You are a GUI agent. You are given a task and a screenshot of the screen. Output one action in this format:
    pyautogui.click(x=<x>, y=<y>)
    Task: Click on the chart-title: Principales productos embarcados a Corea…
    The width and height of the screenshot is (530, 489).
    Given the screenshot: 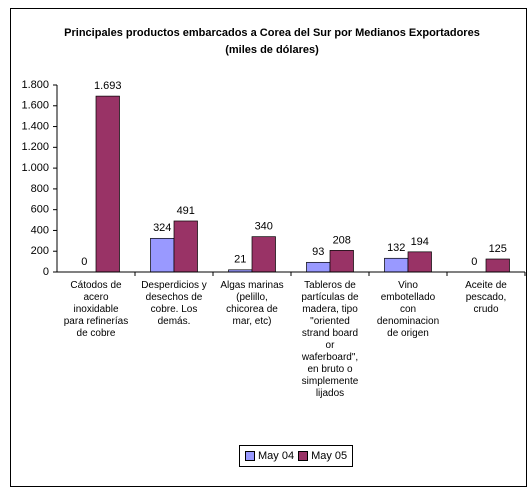 What is the action you would take?
    pyautogui.click(x=272, y=33)
    